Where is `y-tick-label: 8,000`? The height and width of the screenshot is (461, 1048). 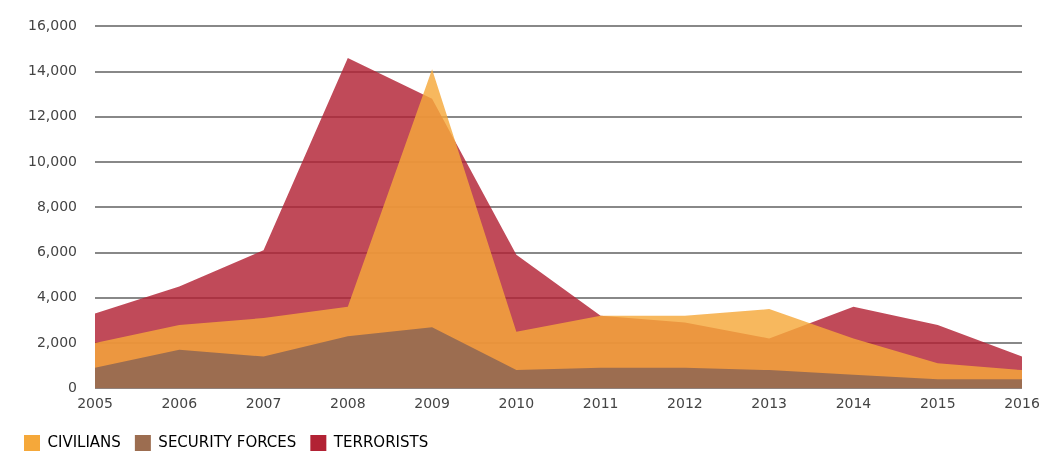
y-tick-label: 8,000 is located at coordinates (56, 205).